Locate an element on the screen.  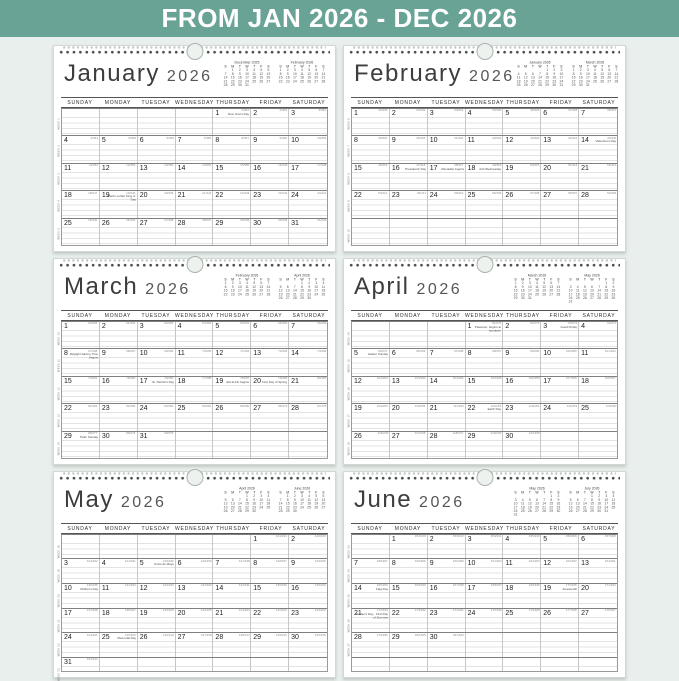
day-number: 13 is located at coordinates (547, 140).